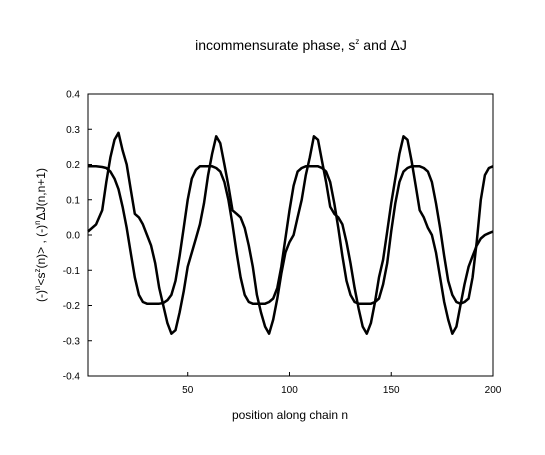  I want to click on chart-title: incommensurate phase, sz and ΔJ, so click(301, 45).